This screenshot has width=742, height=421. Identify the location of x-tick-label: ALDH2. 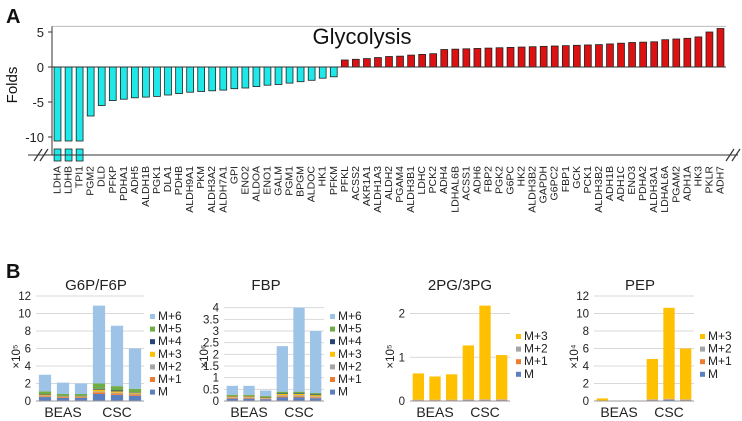
(389, 183).